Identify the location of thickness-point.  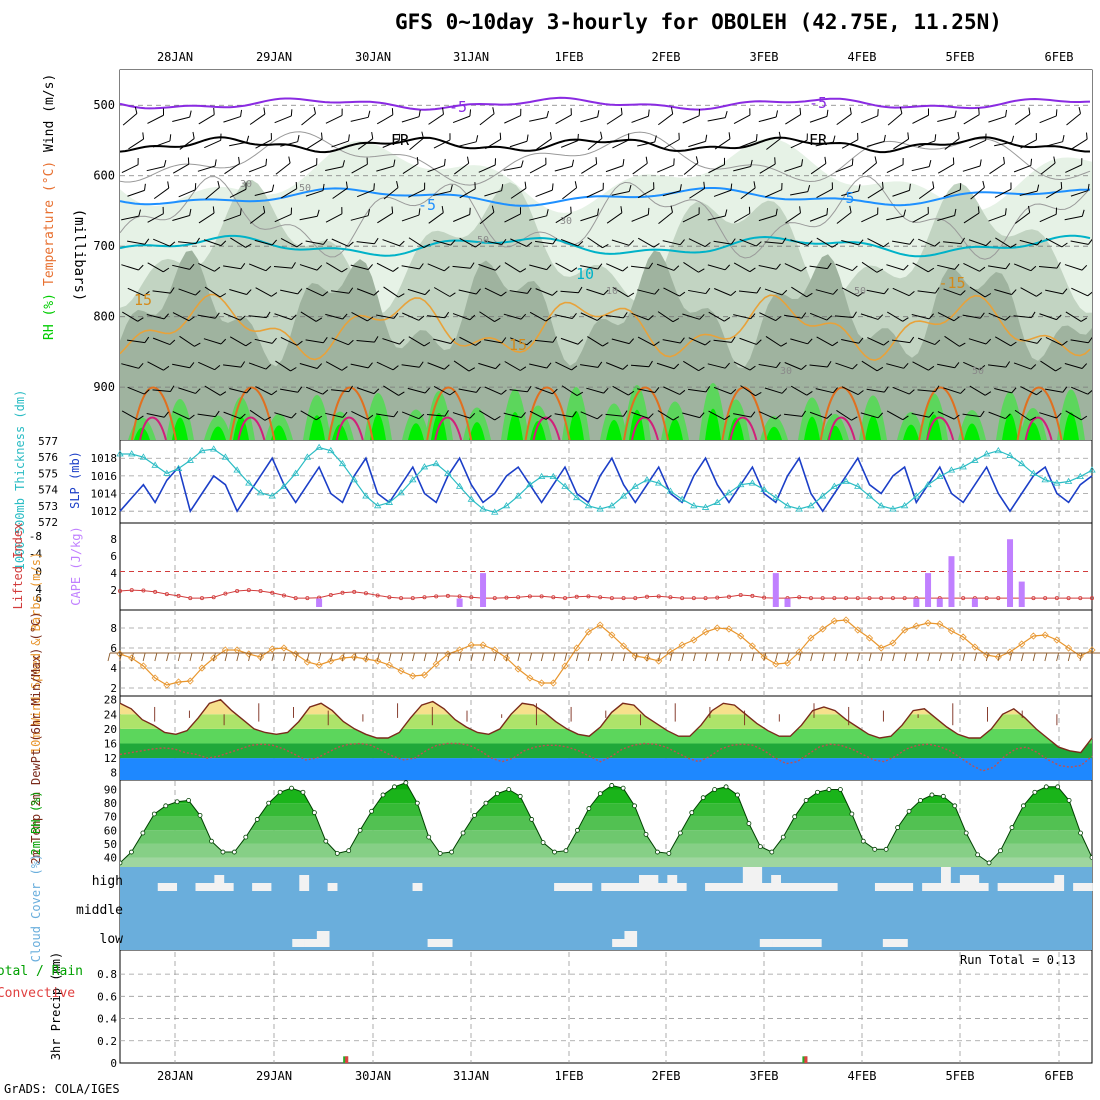
(225, 456).